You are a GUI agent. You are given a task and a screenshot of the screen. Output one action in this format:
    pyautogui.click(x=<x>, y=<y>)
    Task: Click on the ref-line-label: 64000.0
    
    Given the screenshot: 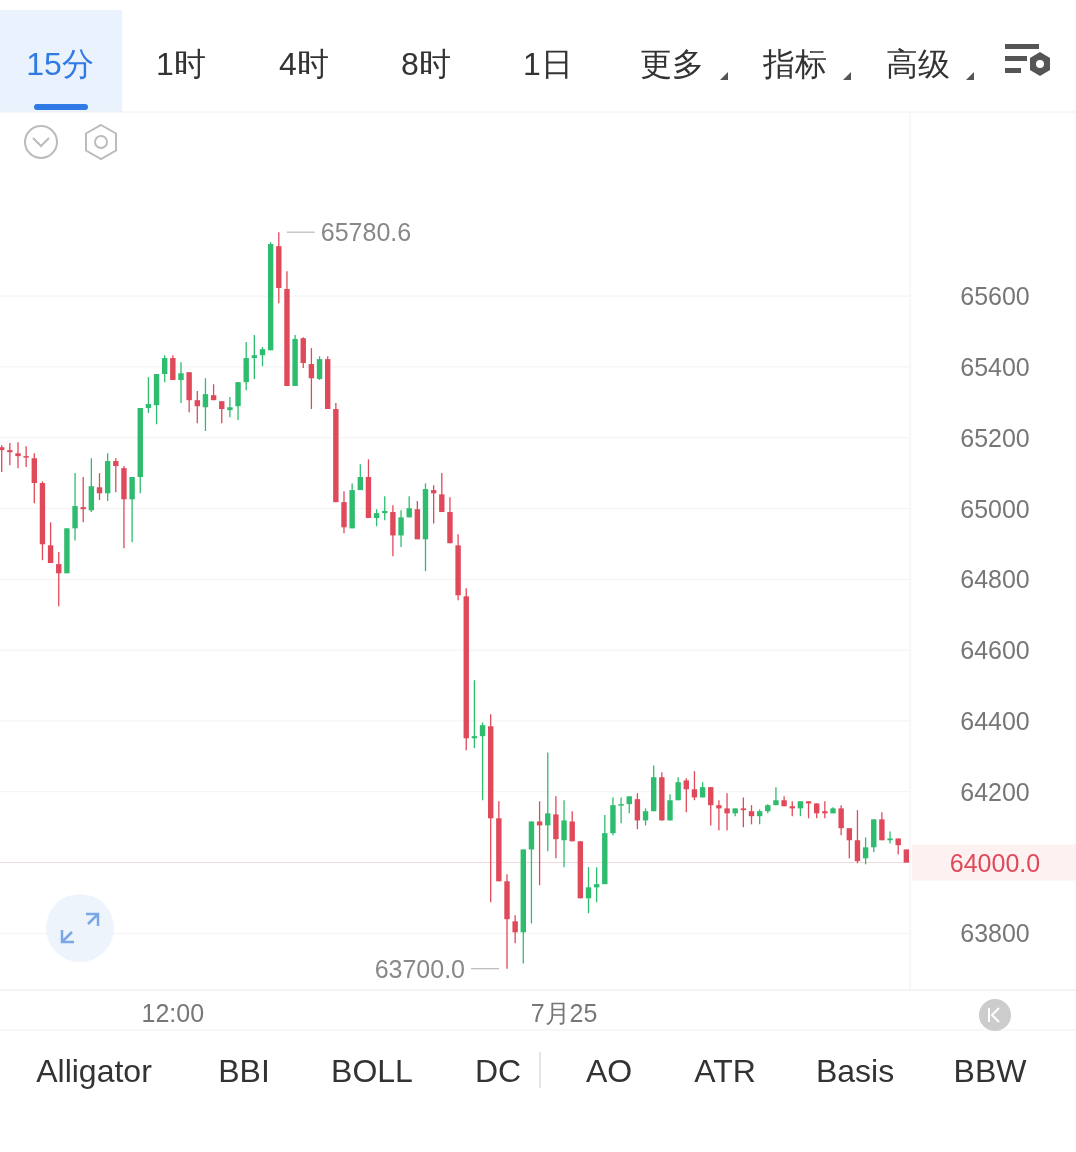 What is the action you would take?
    pyautogui.click(x=995, y=862)
    